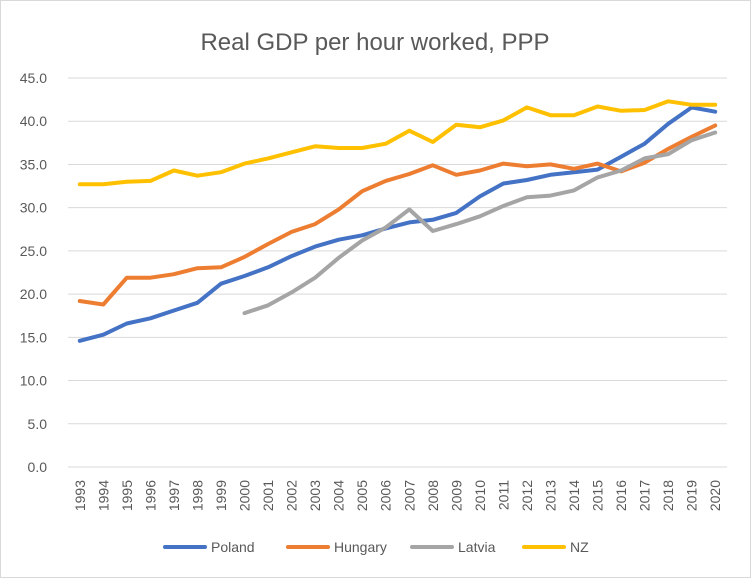 This screenshot has height=578, width=751. Describe the element at coordinates (386, 495) in the screenshot. I see `x-tick-label: 2006` at that location.